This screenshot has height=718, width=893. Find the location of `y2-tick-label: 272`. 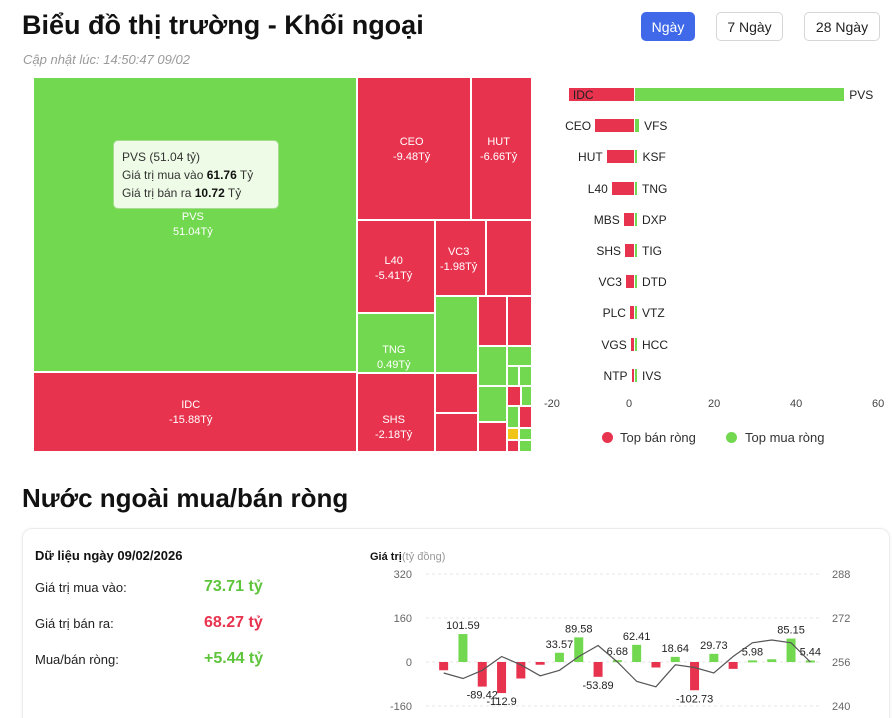

y2-tick-label: 272 is located at coordinates (841, 619).